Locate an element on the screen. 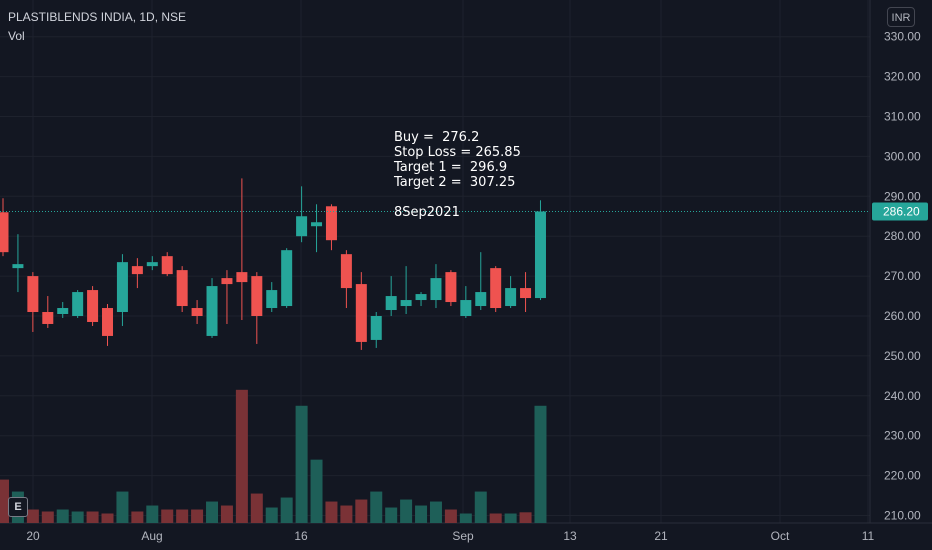 The height and width of the screenshot is (550, 932). price-tick-label: 210.00 is located at coordinates (902, 516).